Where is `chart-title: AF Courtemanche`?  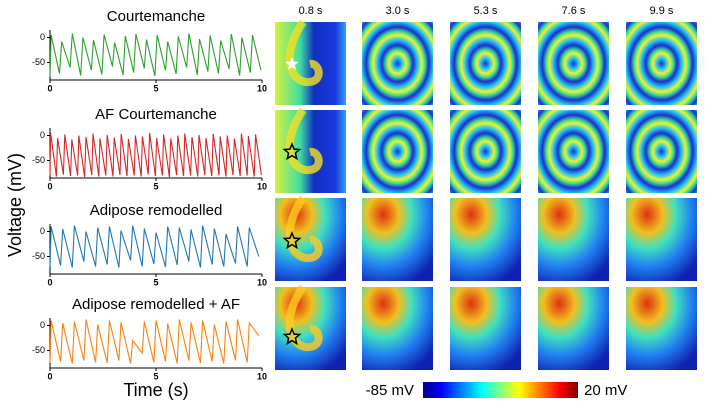
chart-title: AF Courtemanche is located at coordinates (156, 114).